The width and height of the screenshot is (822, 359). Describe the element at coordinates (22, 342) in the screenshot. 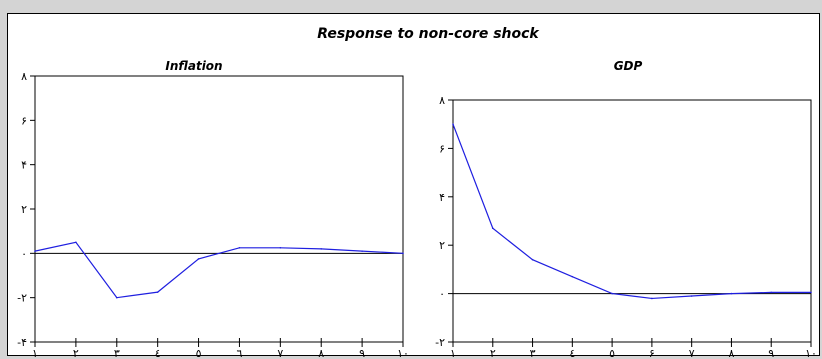

I see `y-tick-label: -۴` at that location.